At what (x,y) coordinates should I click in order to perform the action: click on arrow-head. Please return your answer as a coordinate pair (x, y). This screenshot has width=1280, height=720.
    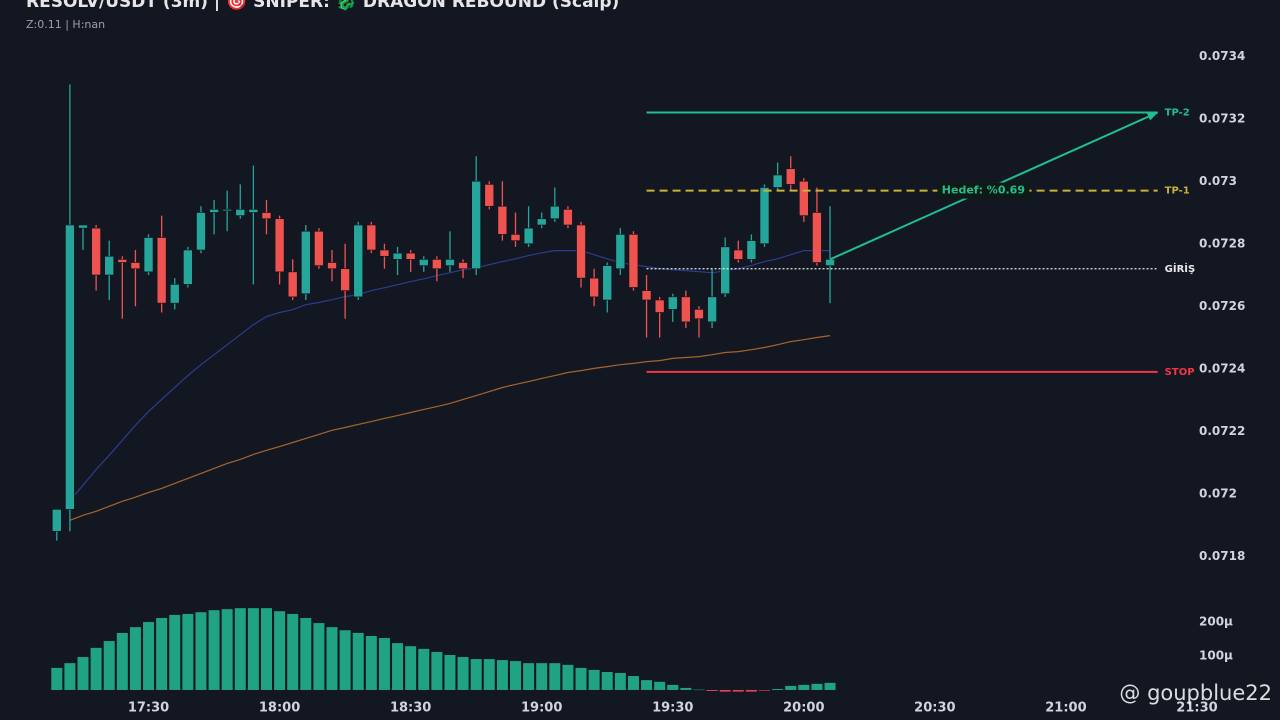
    Looking at the image, I should click on (1152, 116).